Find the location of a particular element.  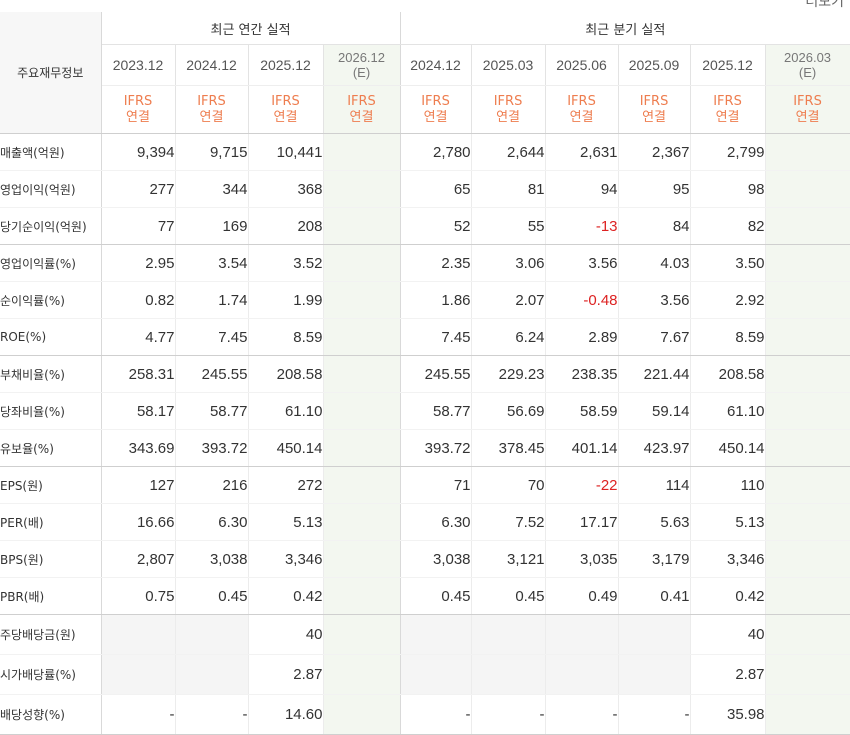

value-cell: 0.41 is located at coordinates (654, 596).